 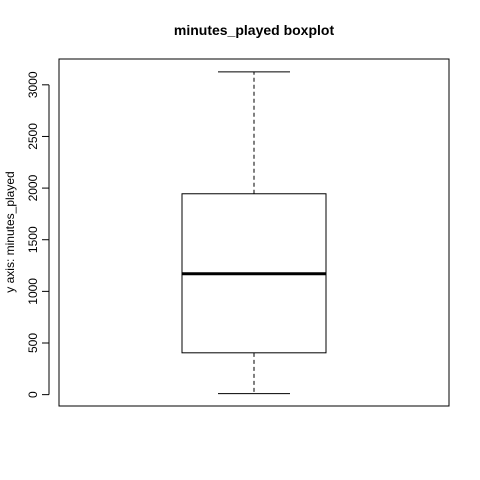 I want to click on y-tick-label: 1500, so click(x=33, y=239).